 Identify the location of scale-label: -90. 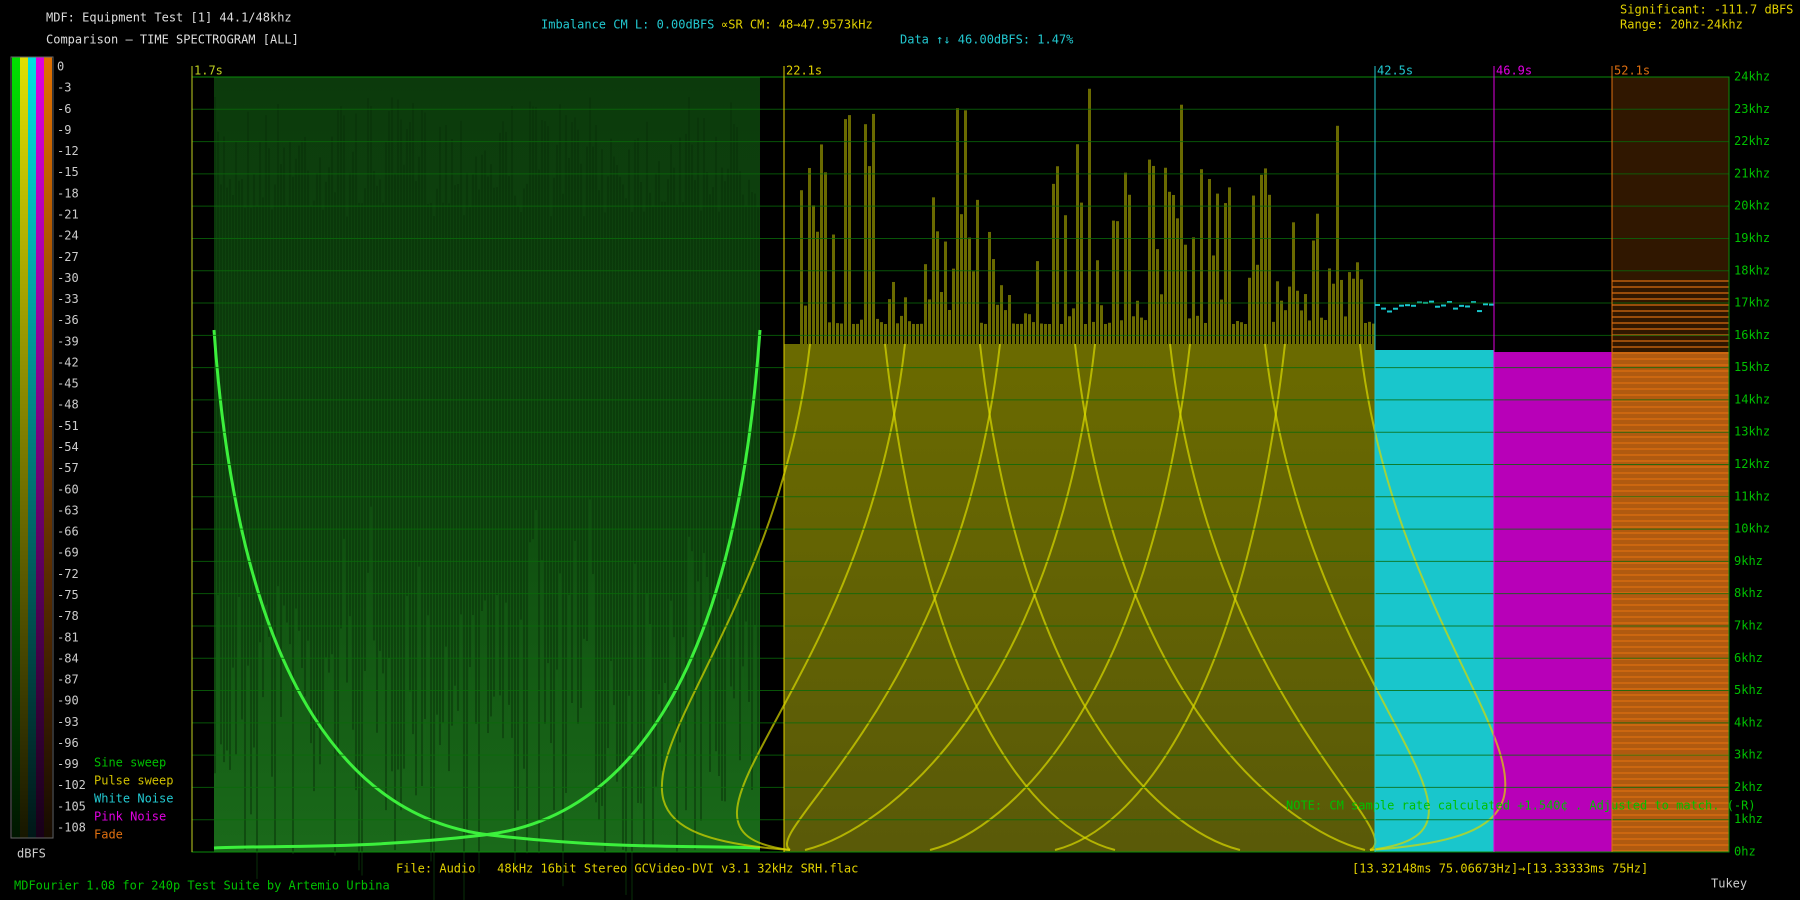
(68, 701).